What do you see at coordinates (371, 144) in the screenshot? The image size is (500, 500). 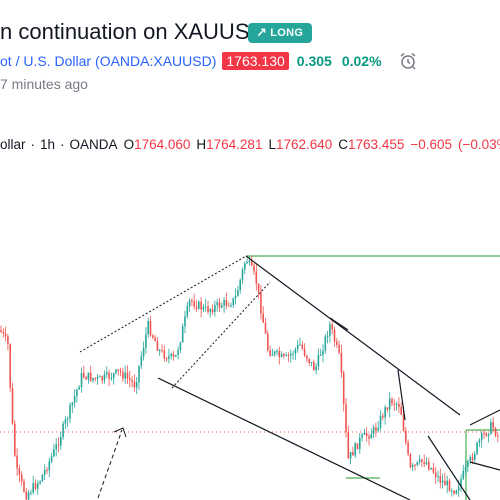 I see `legend-close: C1763.455` at bounding box center [371, 144].